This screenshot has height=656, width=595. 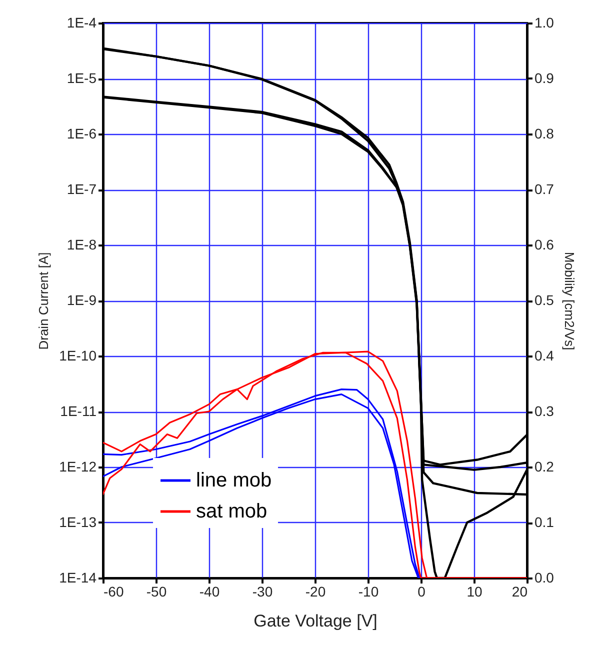 I want to click on y2-tick-label: 0.5, so click(x=544, y=300).